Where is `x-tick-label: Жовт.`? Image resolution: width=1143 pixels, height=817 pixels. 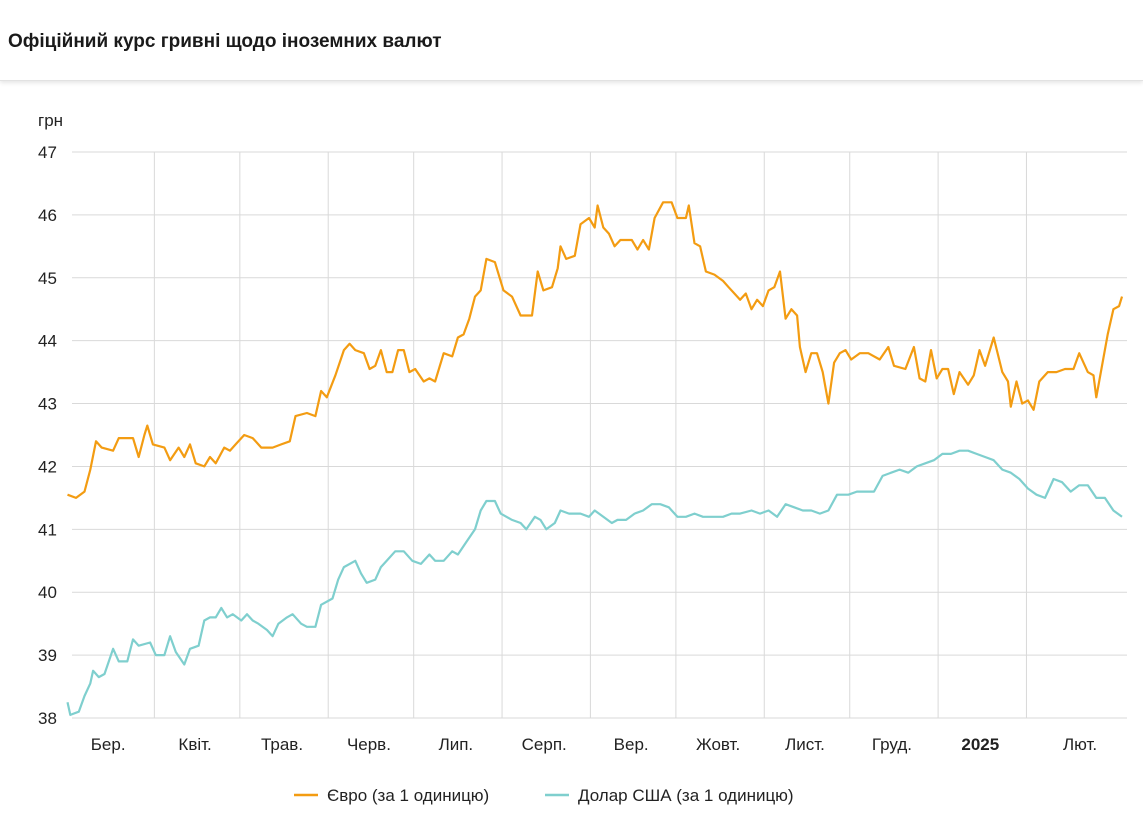 x-tick-label: Жовт. is located at coordinates (718, 744).